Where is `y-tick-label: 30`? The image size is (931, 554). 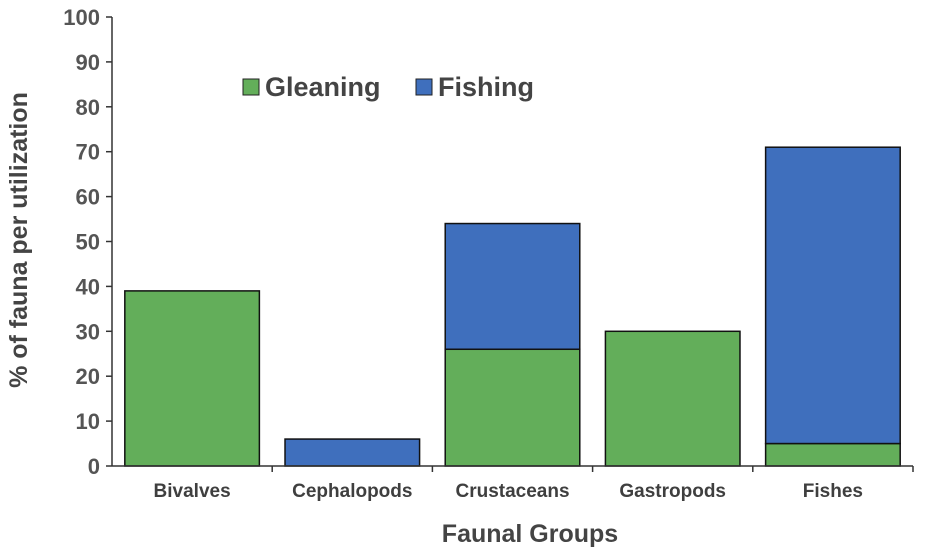 y-tick-label: 30 is located at coordinates (88, 331).